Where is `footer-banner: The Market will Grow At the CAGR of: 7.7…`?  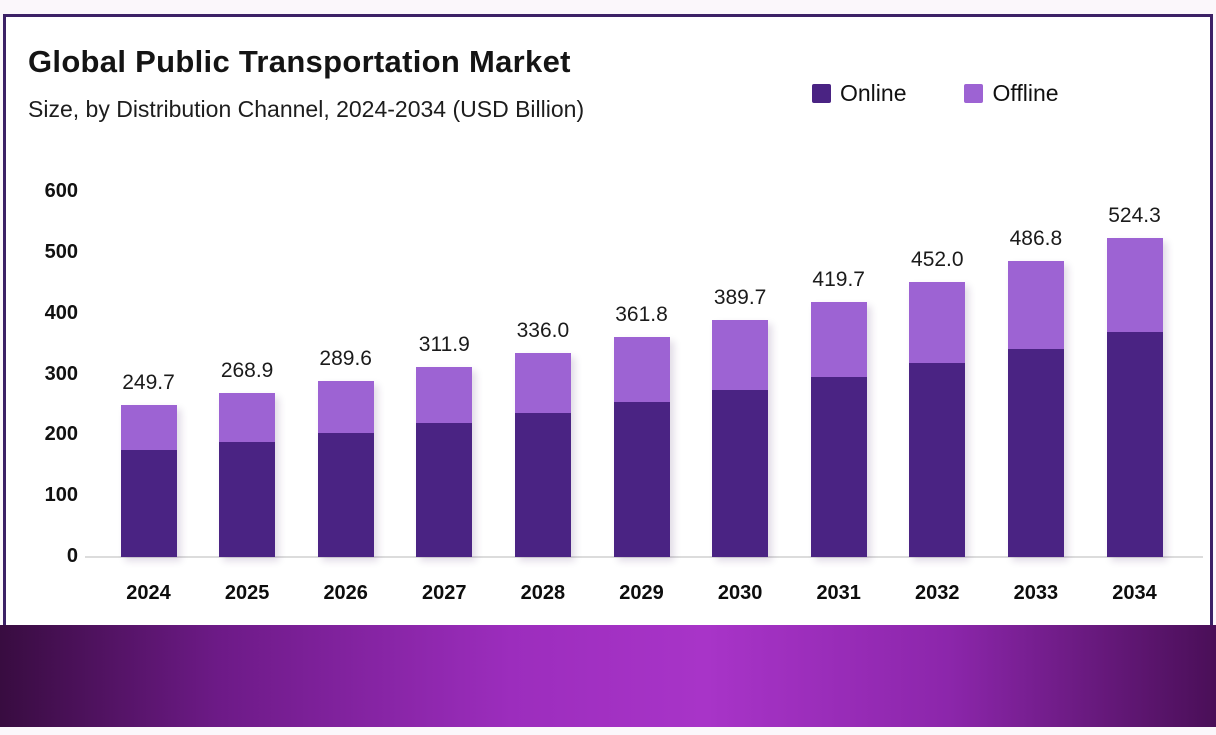 footer-banner: The Market will Grow At the CAGR of: 7.7… is located at coordinates (608, 676).